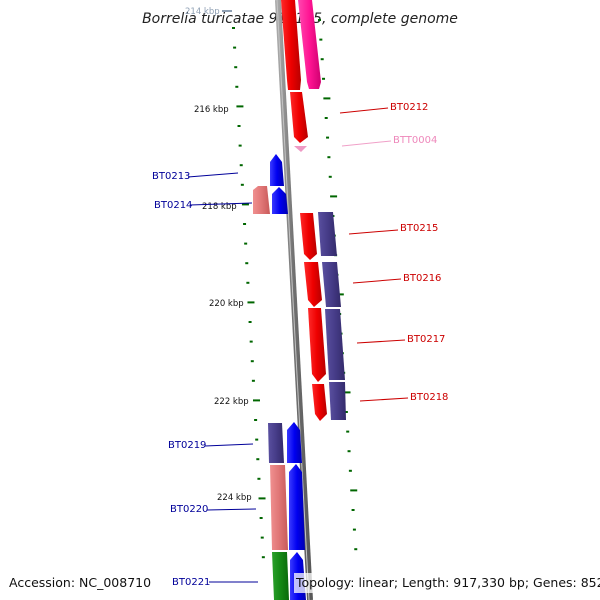 This screenshot has width=600, height=600. I want to click on gene-label-bt0215: BT0215, so click(419, 228).